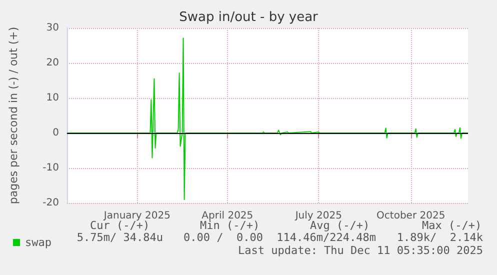  Describe the element at coordinates (230, 225) in the screenshot. I see `text: Min (-/+)` at that location.